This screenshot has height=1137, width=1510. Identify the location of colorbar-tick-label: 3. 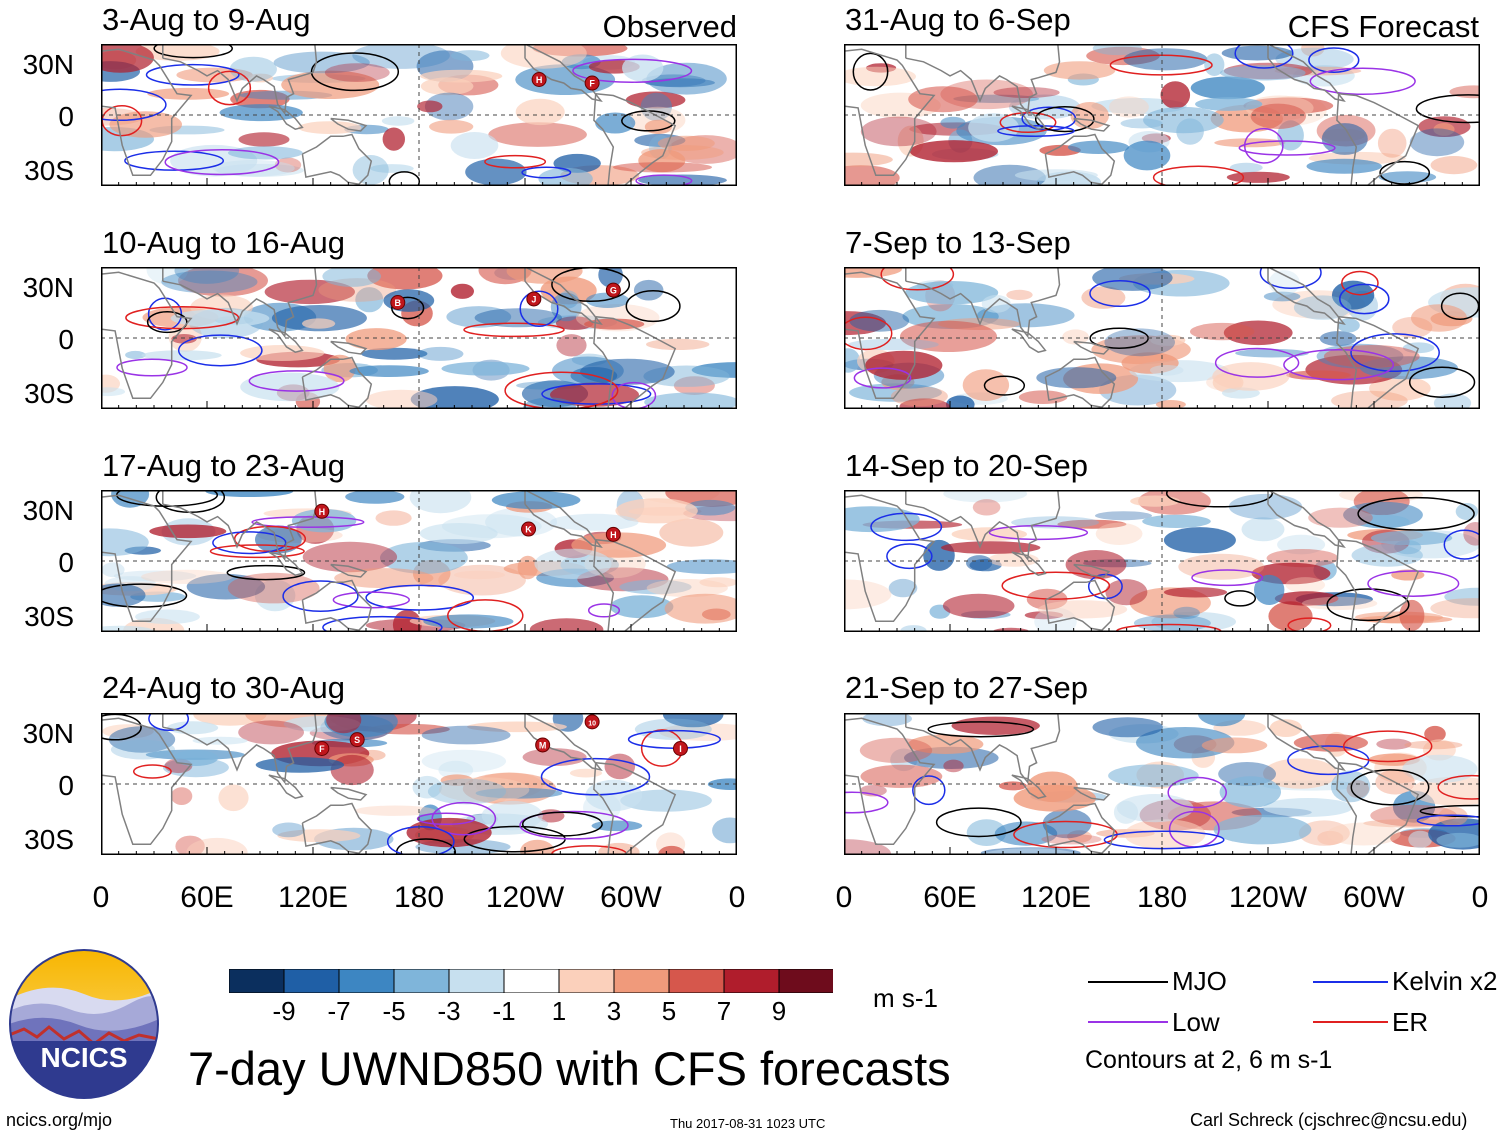
(614, 1011).